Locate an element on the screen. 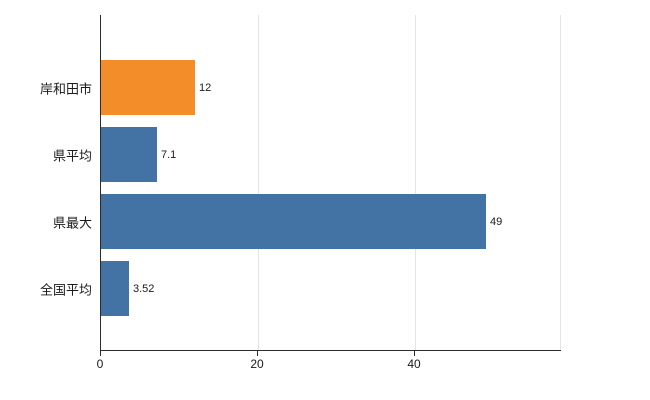  bar-value-label: 12 is located at coordinates (205, 87).